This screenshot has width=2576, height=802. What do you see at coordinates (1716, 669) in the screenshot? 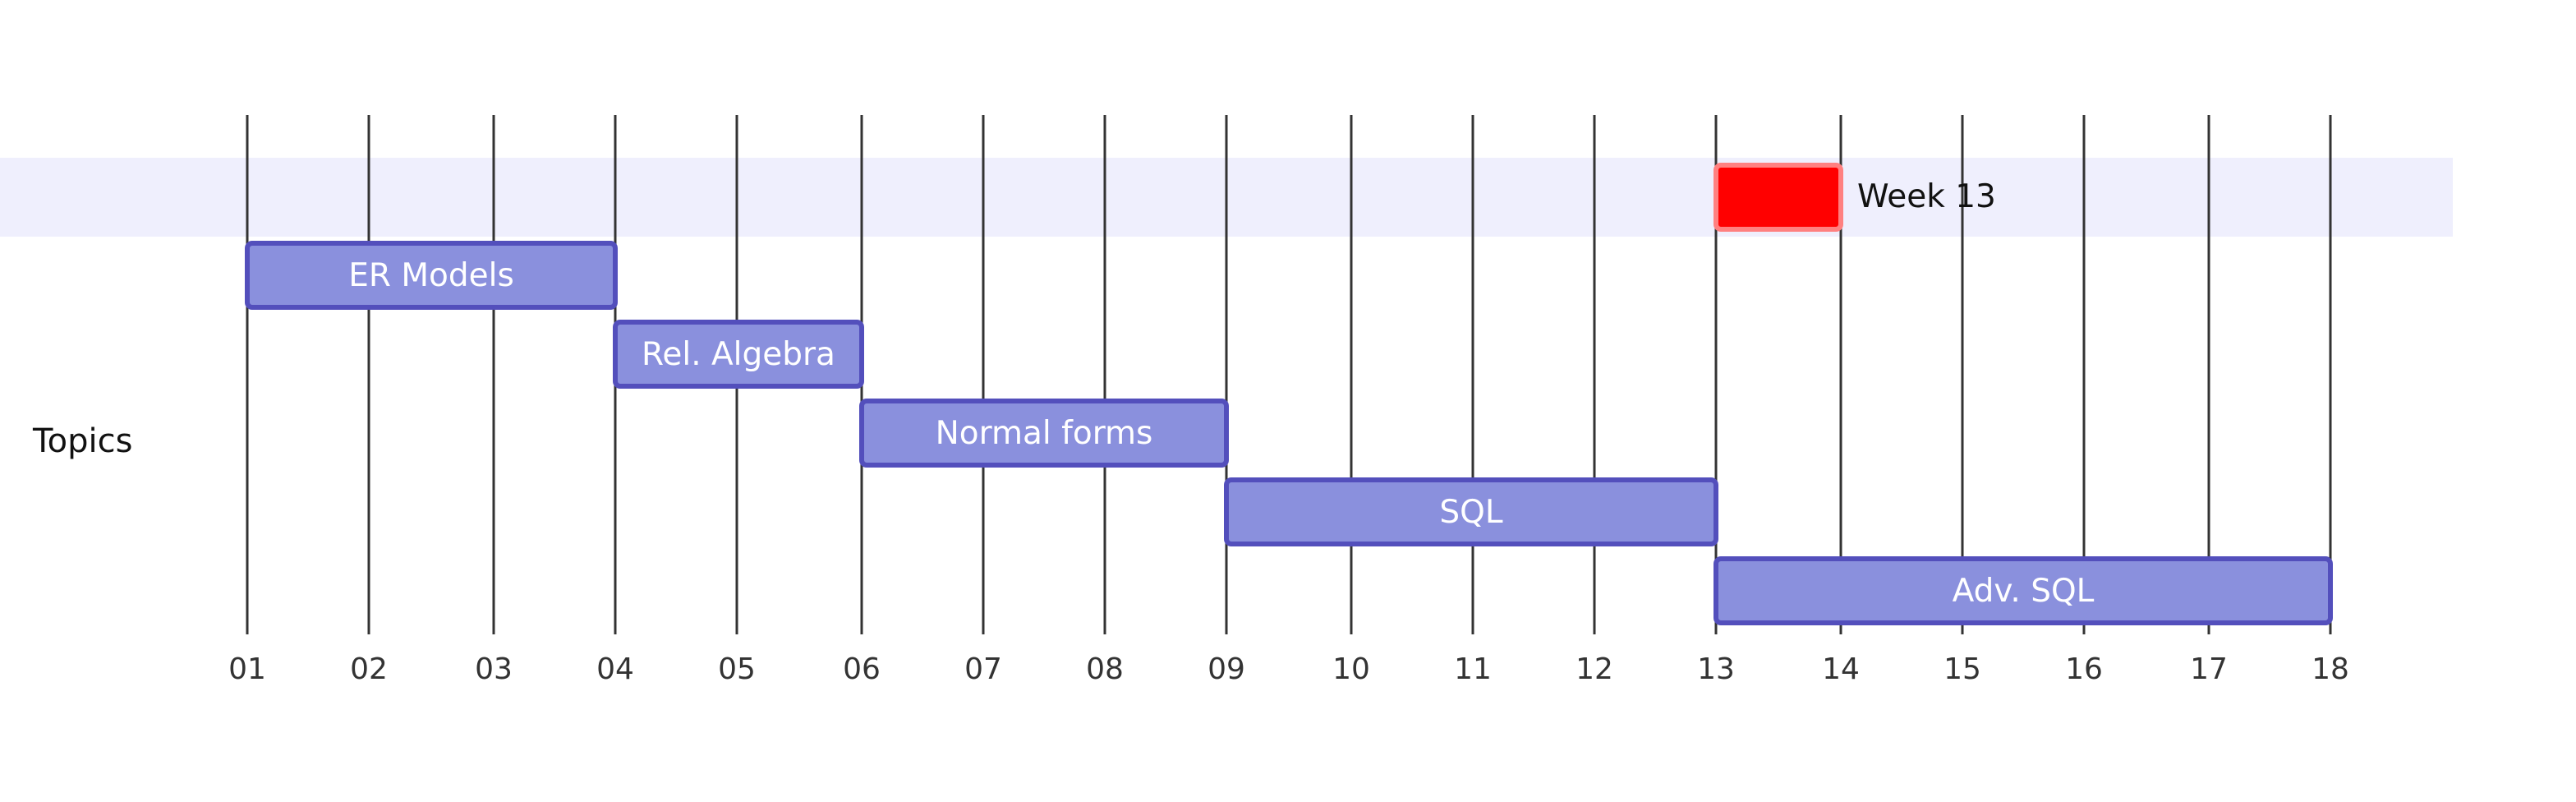
I see `tick-label-13: 13` at bounding box center [1716, 669].